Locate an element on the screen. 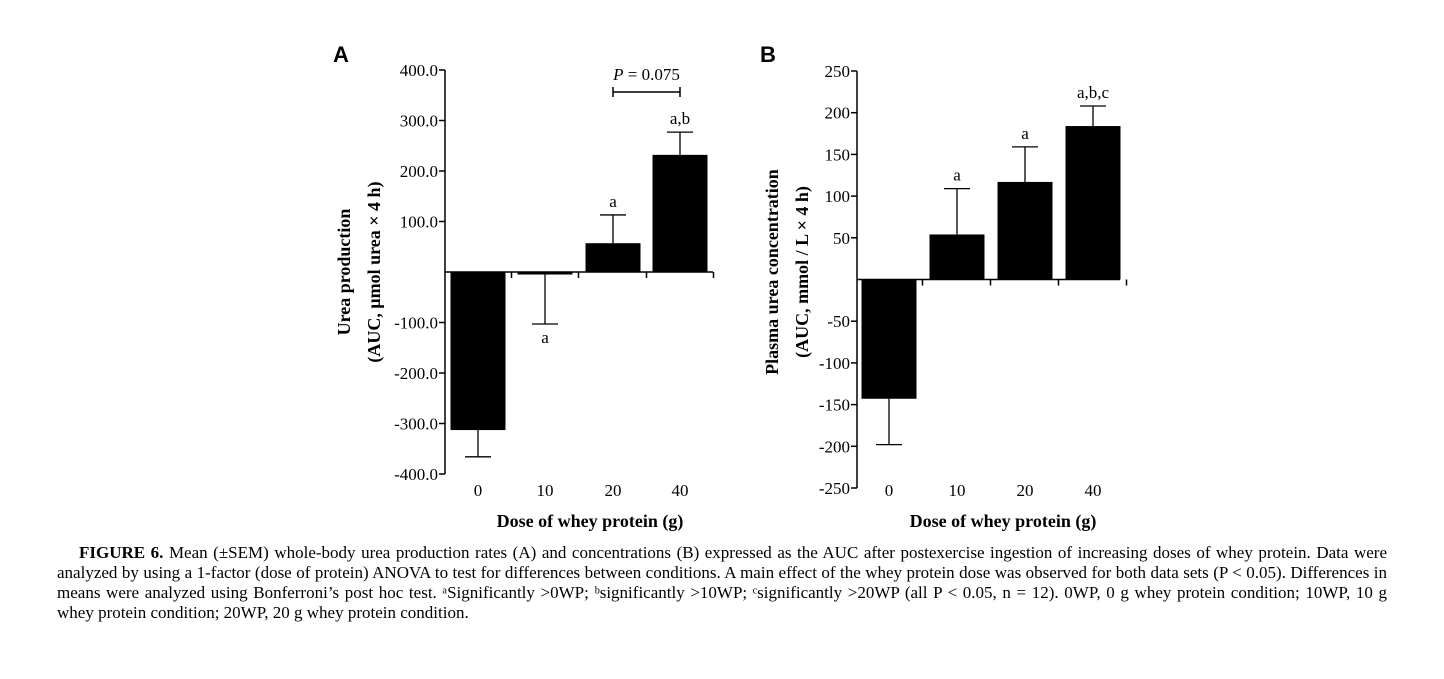 Image resolution: width=1444 pixels, height=679 pixels. panel-a-comparison-label-value: = 0.075 is located at coordinates (652, 74).